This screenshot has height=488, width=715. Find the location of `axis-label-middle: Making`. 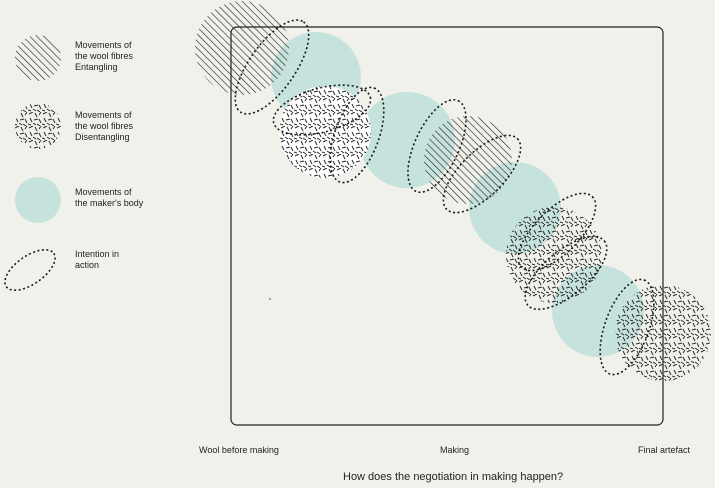

axis-label-middle: Making is located at coordinates (455, 450).